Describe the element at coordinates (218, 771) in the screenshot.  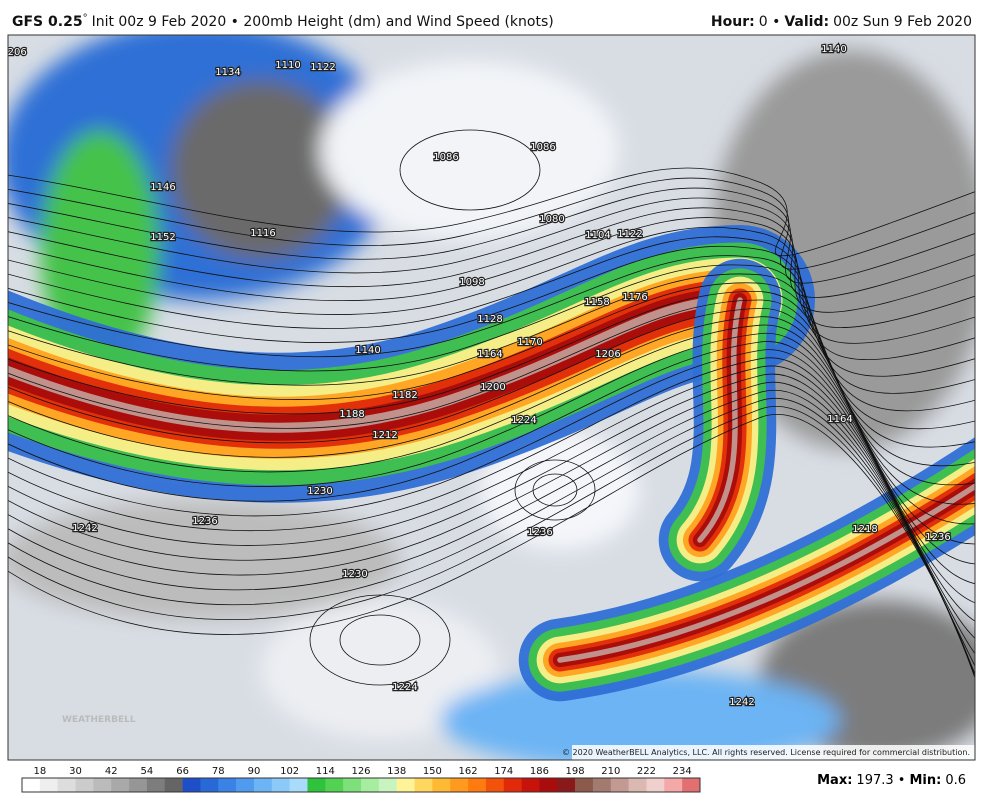
I see `colorbar-label: 78` at that location.